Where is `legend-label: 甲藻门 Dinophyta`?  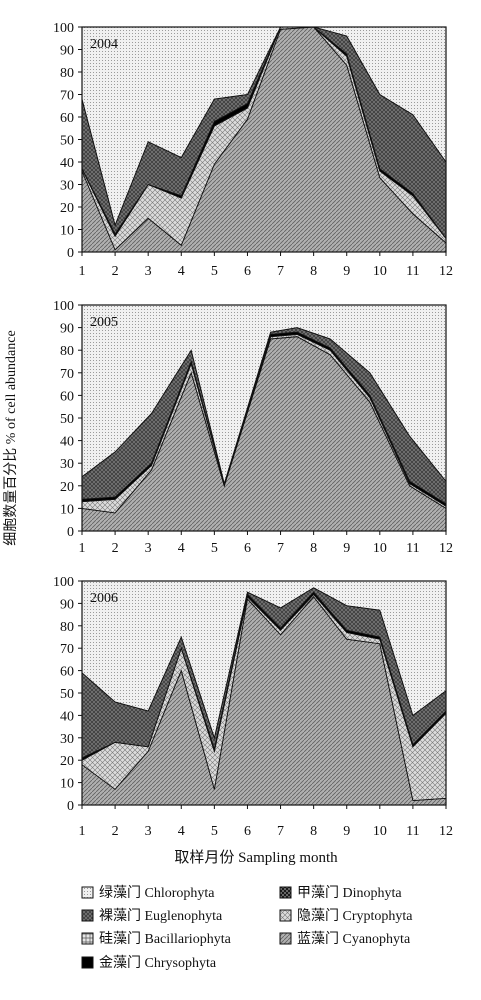 legend-label: 甲藻门 Dinophyta is located at coordinates (349, 893).